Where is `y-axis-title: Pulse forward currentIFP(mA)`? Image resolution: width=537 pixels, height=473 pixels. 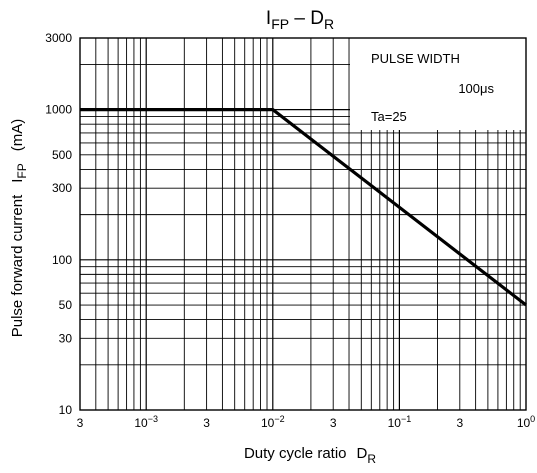
y-axis-title: Pulse forward currentIFP(mA) is located at coordinates (19, 228).